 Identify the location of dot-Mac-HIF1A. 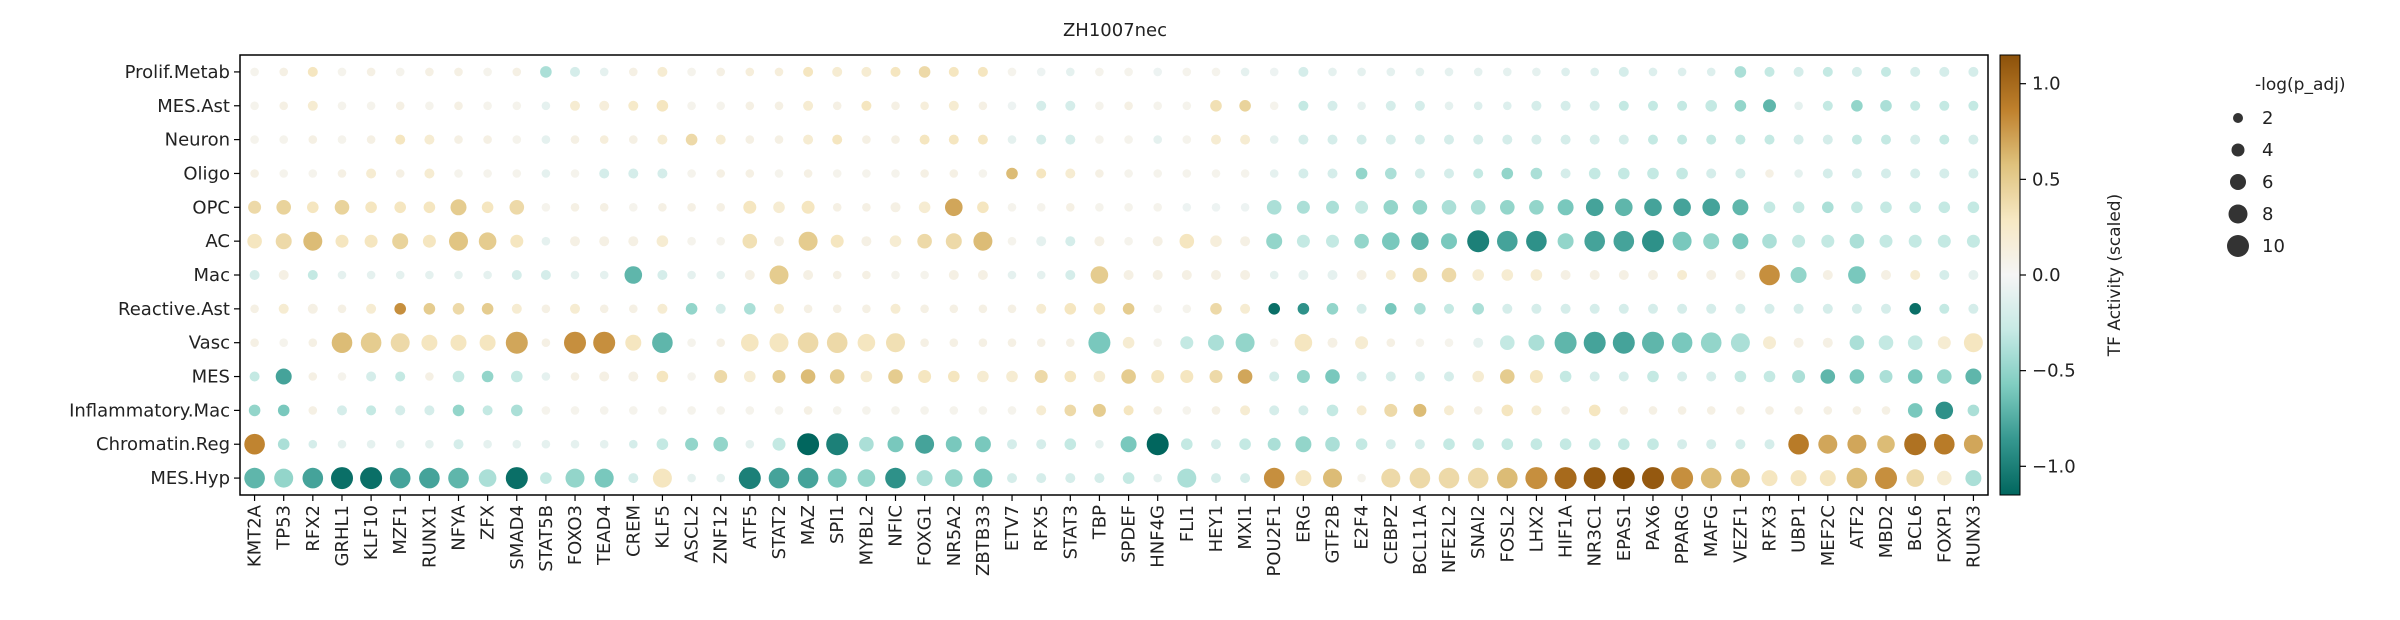
(1565, 275).